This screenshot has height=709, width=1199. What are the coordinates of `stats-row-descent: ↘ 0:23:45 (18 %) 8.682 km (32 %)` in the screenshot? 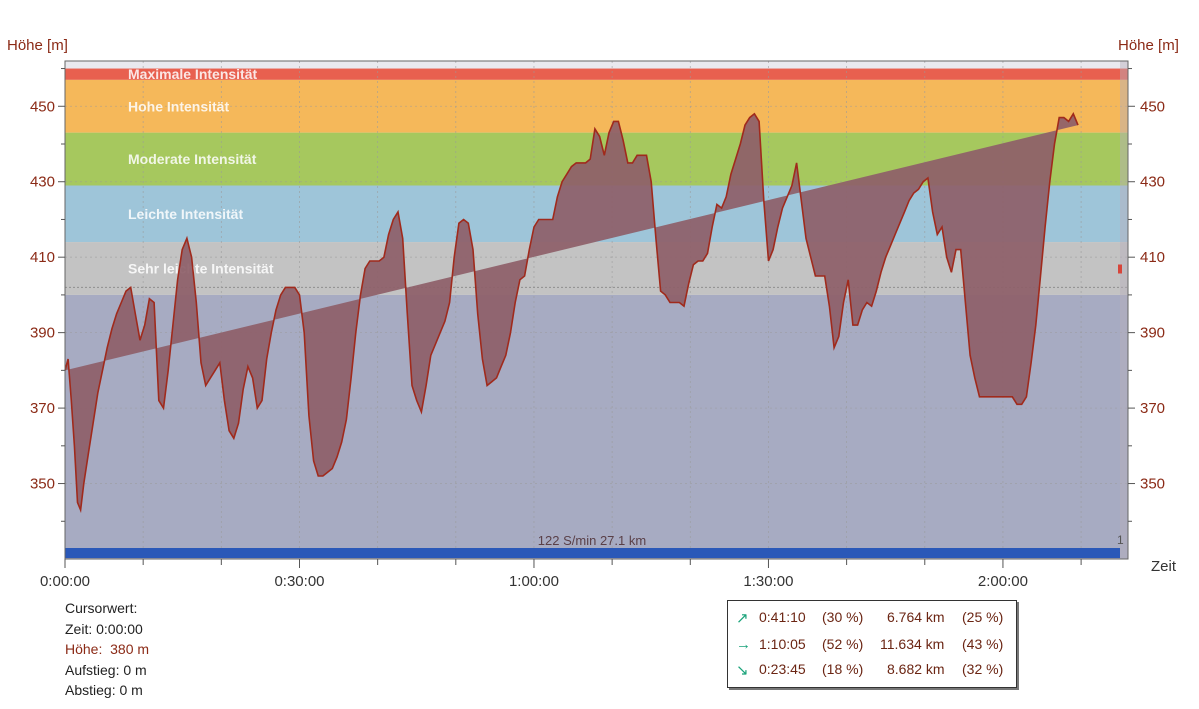 It's located at (872, 671).